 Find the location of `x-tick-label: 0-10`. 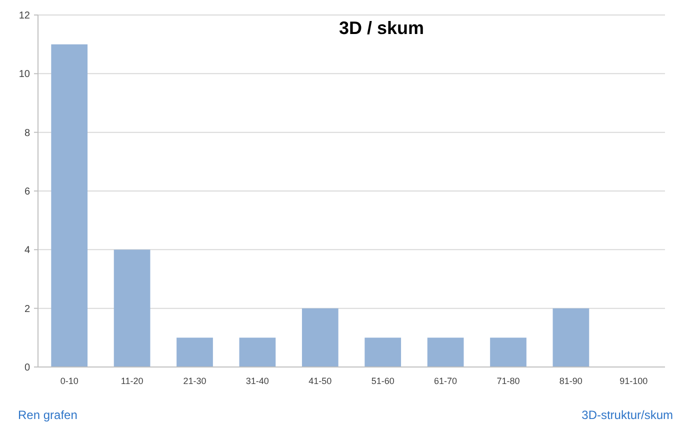

x-tick-label: 0-10 is located at coordinates (69, 381).